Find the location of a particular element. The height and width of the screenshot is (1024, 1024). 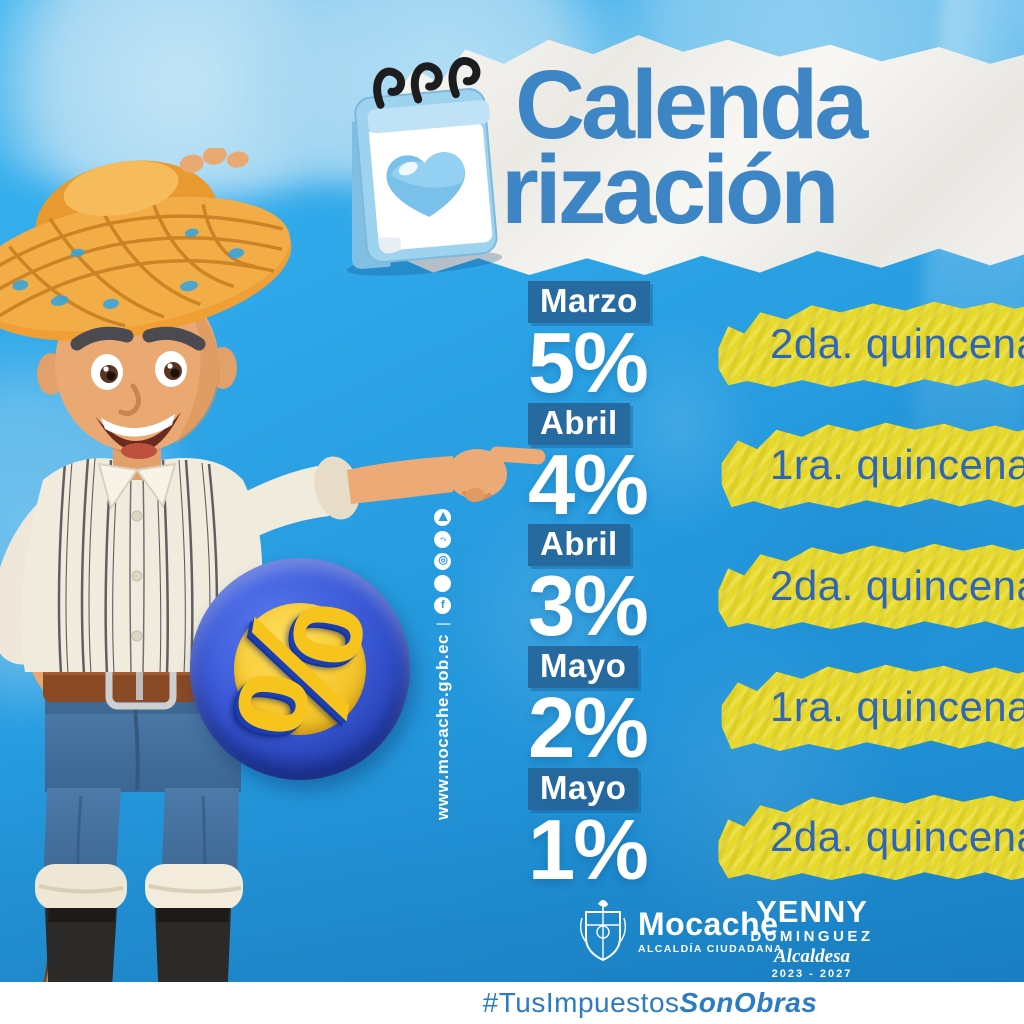

hashtag-bold-part: SonObras is located at coordinates (748, 1002).